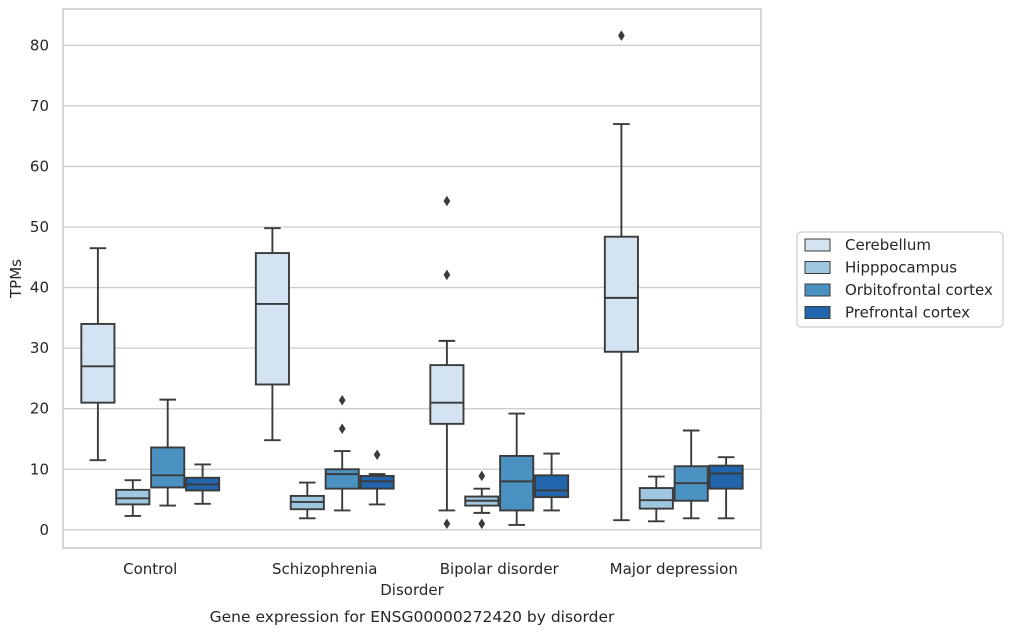 The height and width of the screenshot is (634, 1013). What do you see at coordinates (39, 227) in the screenshot?
I see `y-tick-label: 50` at bounding box center [39, 227].